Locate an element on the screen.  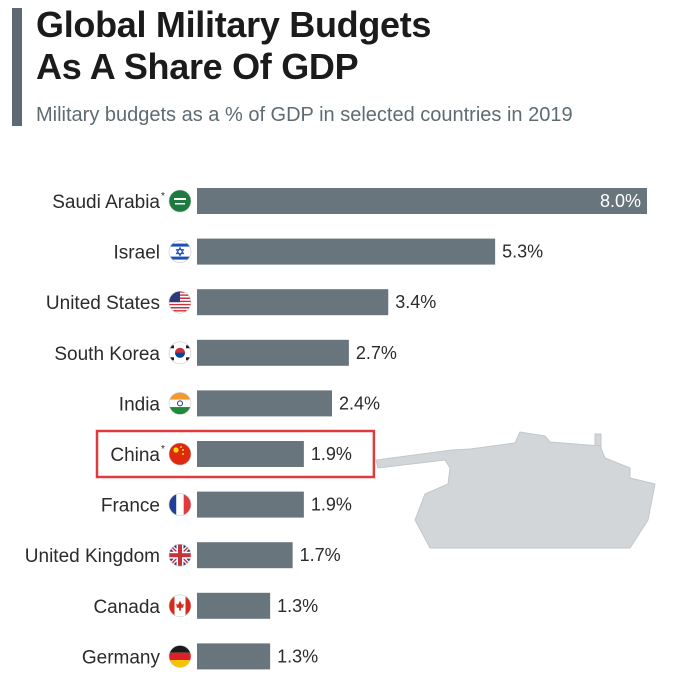
bar-israel is located at coordinates (346, 251).